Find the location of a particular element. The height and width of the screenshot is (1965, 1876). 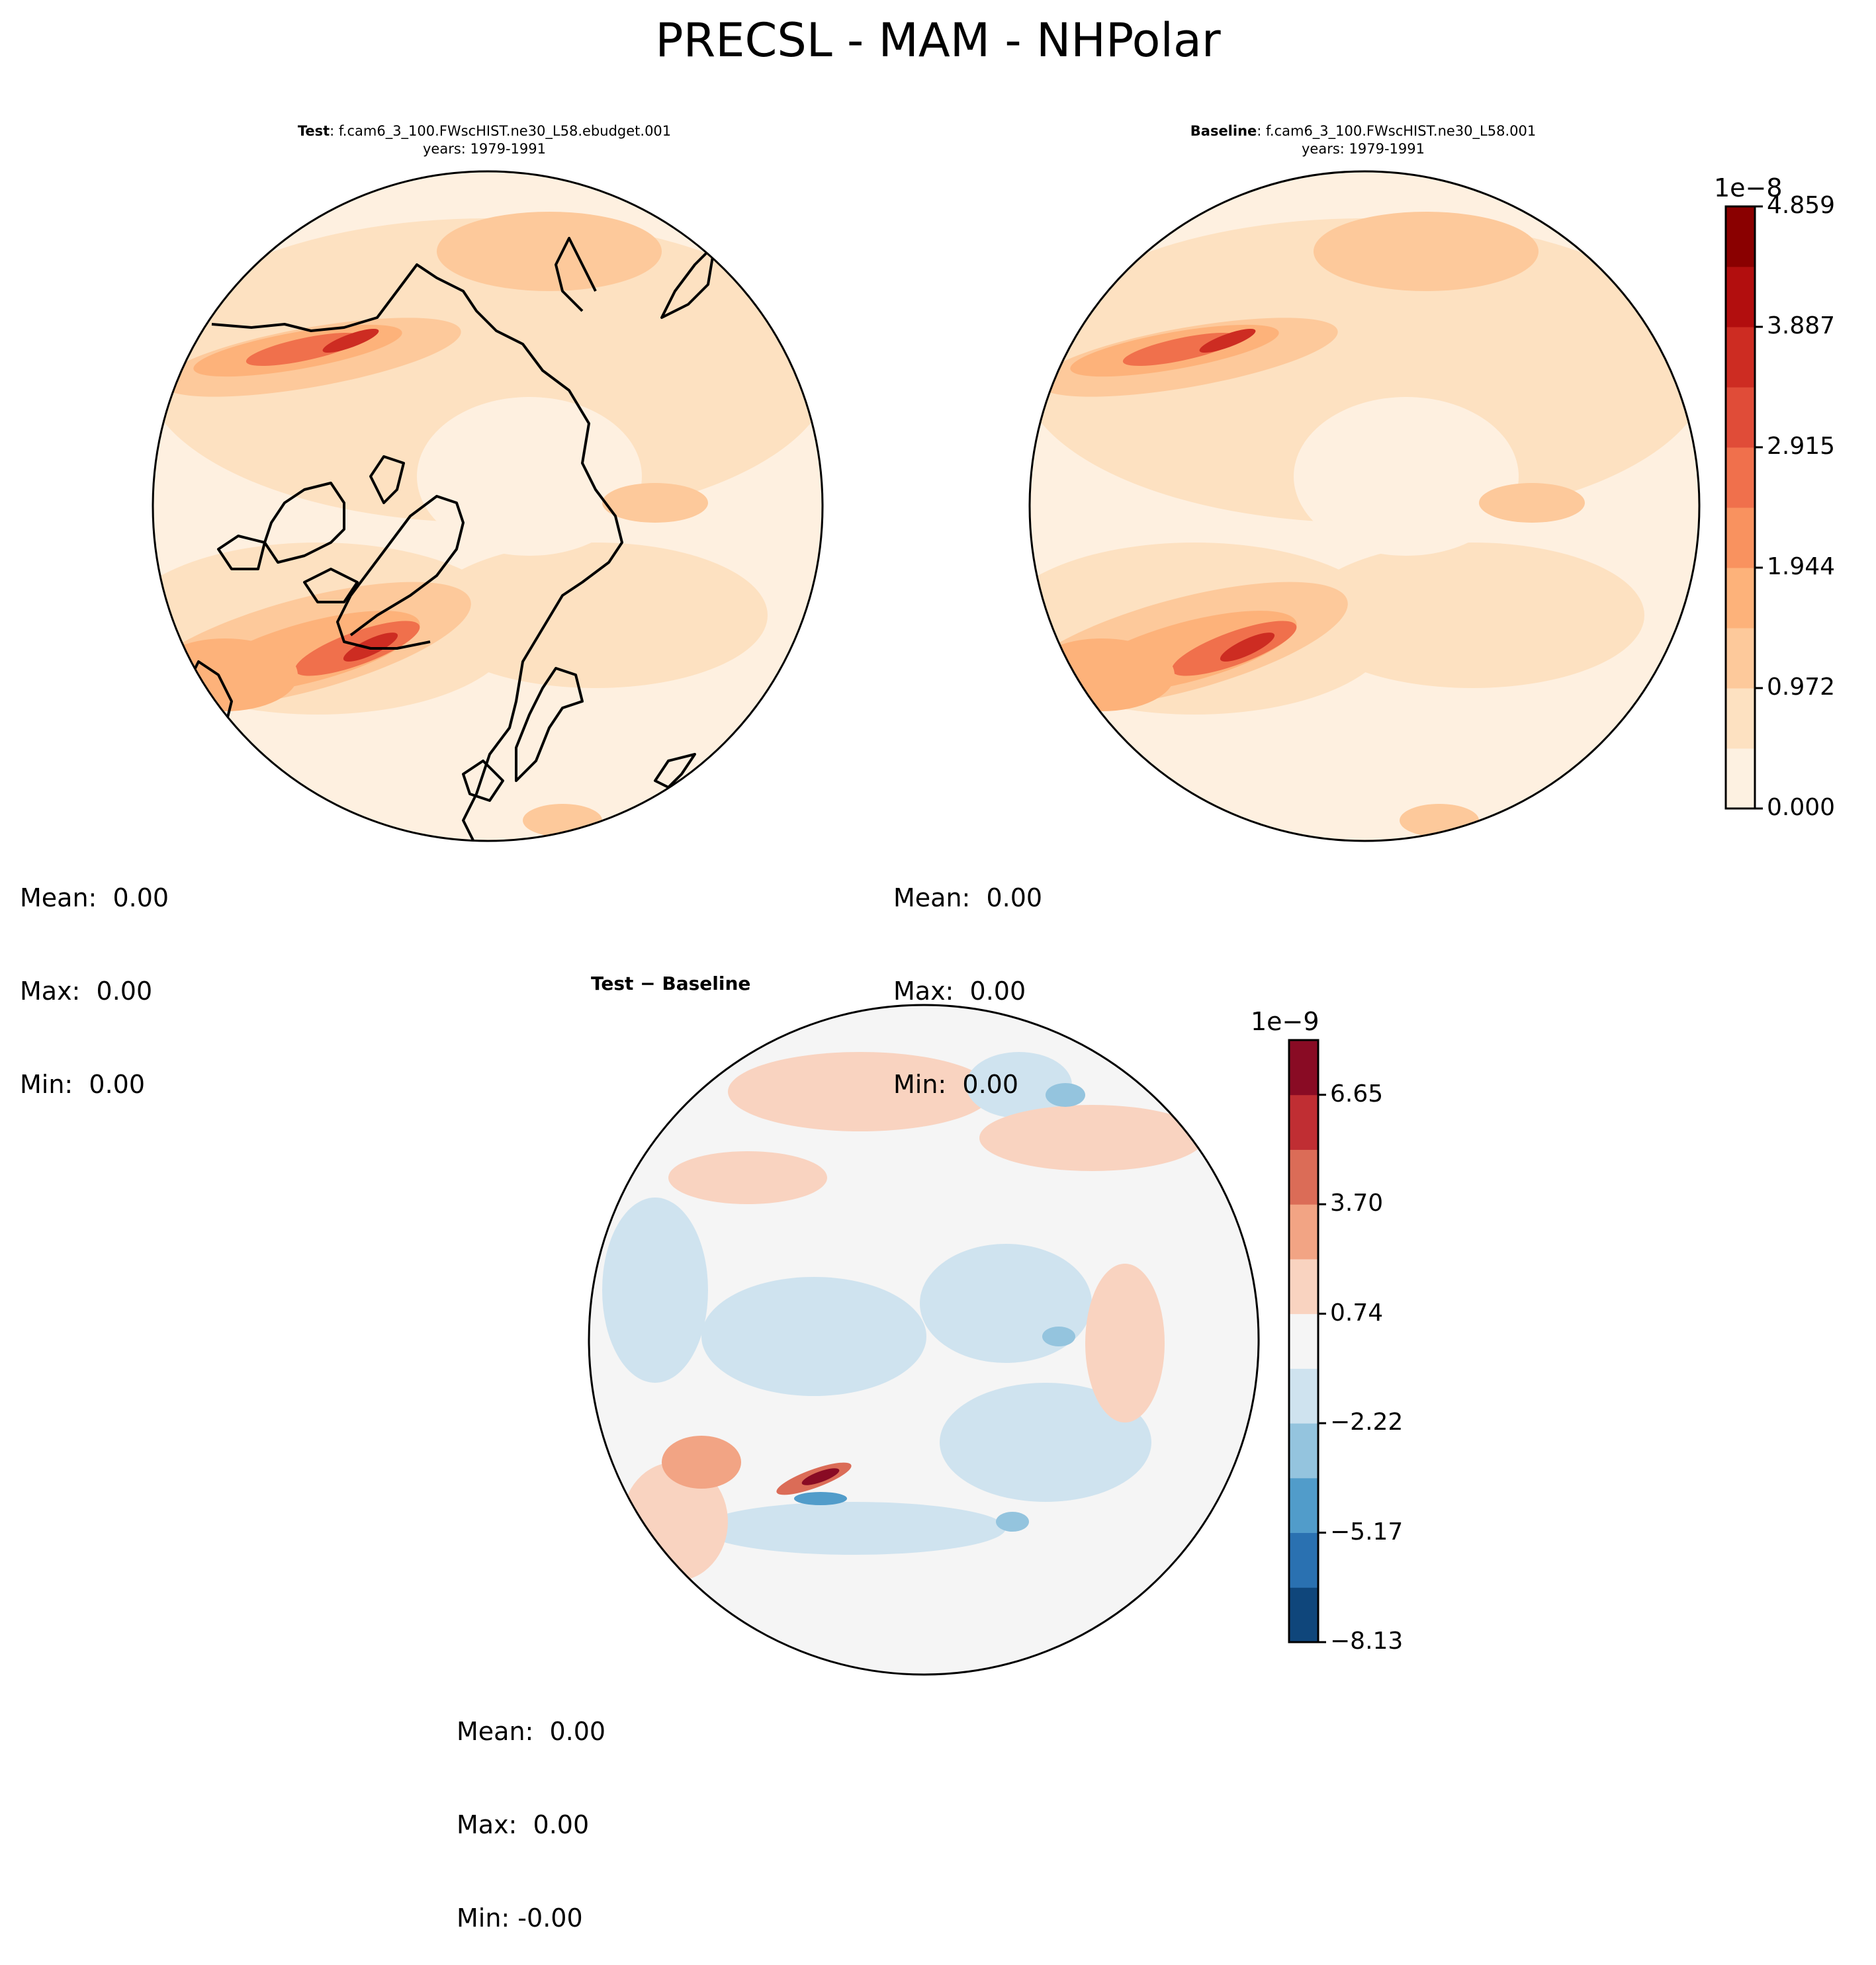

baseline-stat-min: Min: 0.00 is located at coordinates (956, 1085).